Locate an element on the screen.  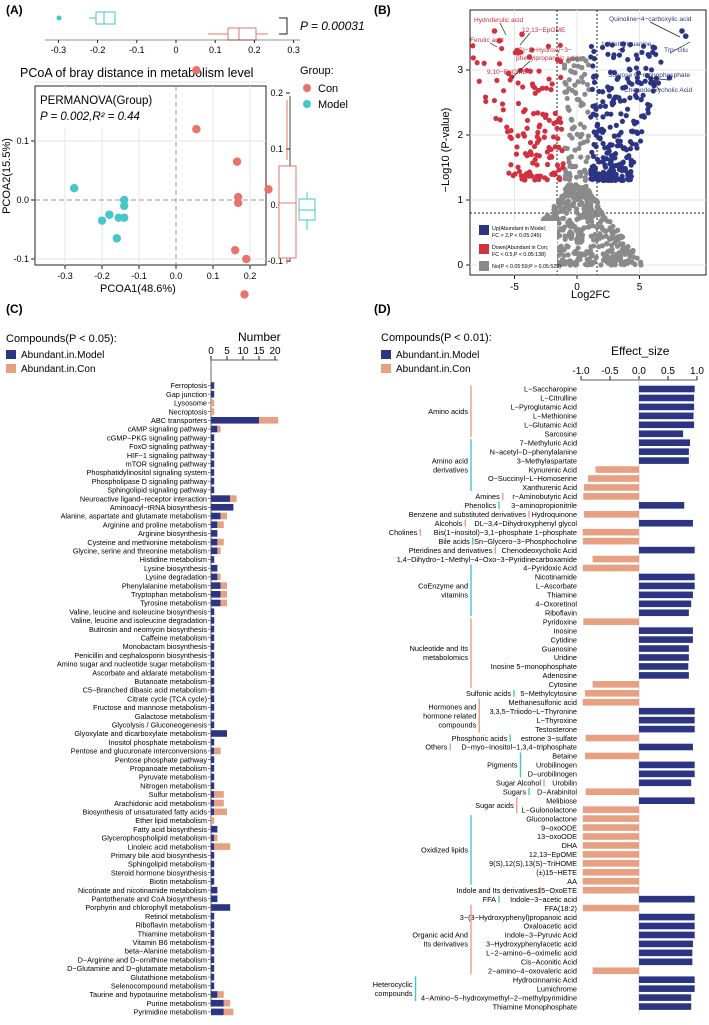
panel-d-compound-label: L−Ascorbate is located at coordinates (556, 586).